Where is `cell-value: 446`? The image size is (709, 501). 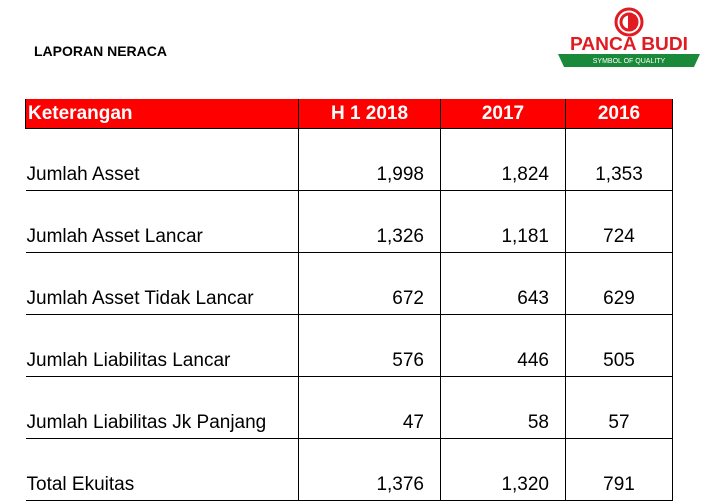
cell-value: 446 is located at coordinates (503, 345).